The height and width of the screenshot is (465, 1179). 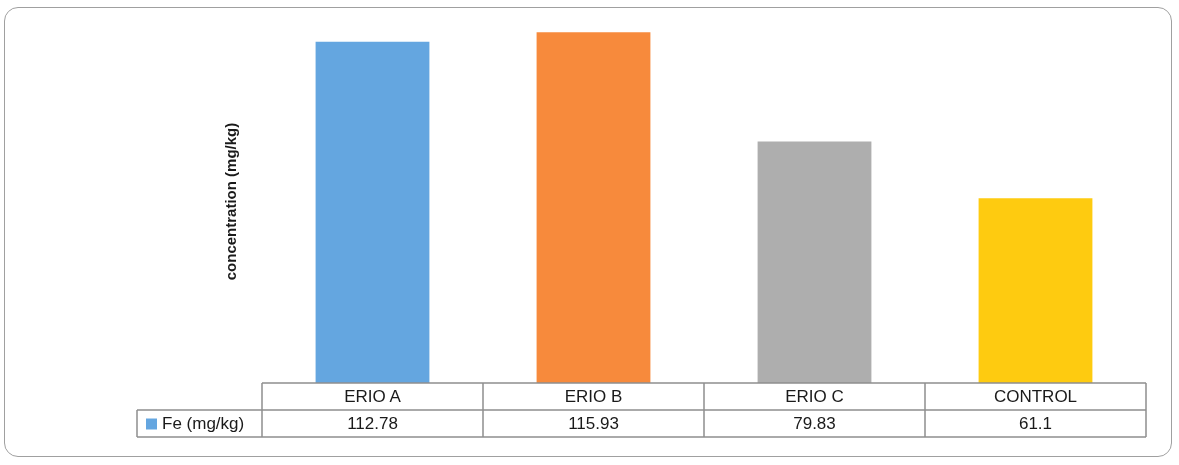 I want to click on x-tick-label: ERIO C, so click(x=814, y=397).